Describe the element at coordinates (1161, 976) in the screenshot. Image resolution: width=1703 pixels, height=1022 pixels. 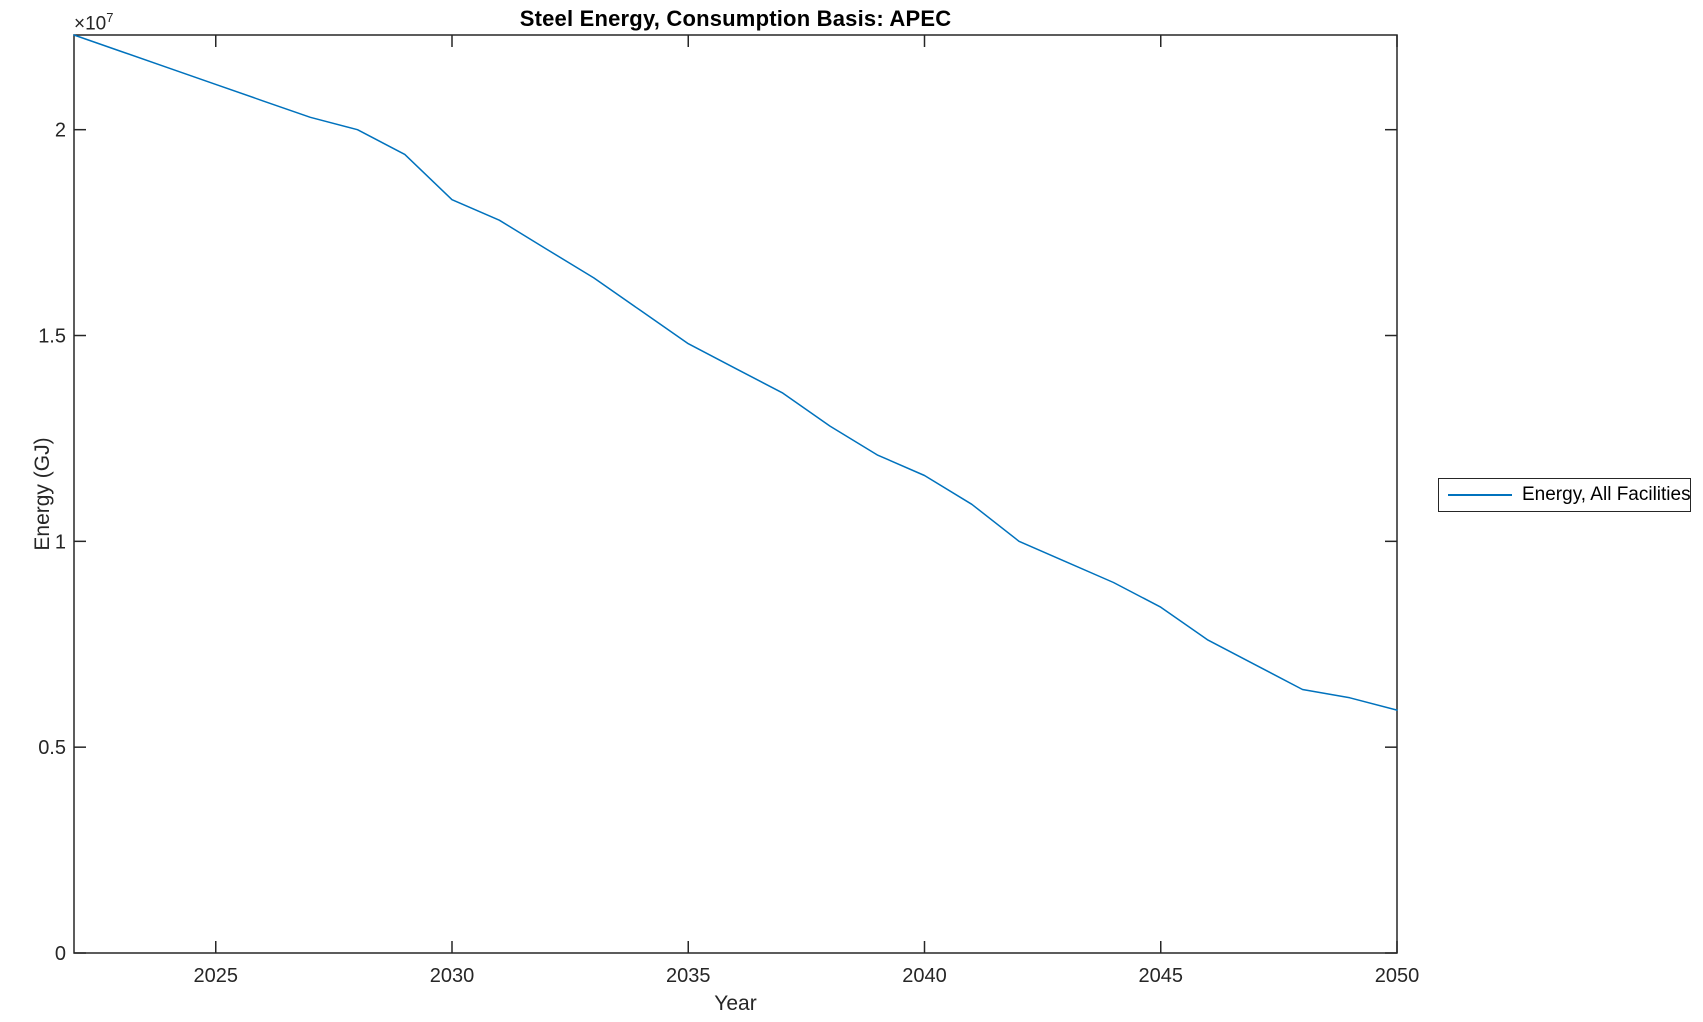
I see `x-tick-label: 2045` at that location.